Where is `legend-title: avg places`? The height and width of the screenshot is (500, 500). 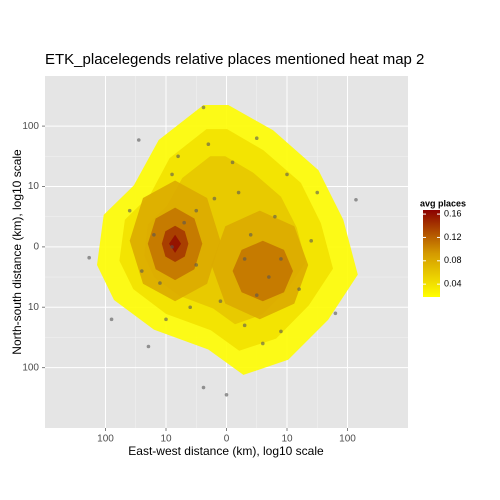 legend-title: avg places is located at coordinates (443, 203).